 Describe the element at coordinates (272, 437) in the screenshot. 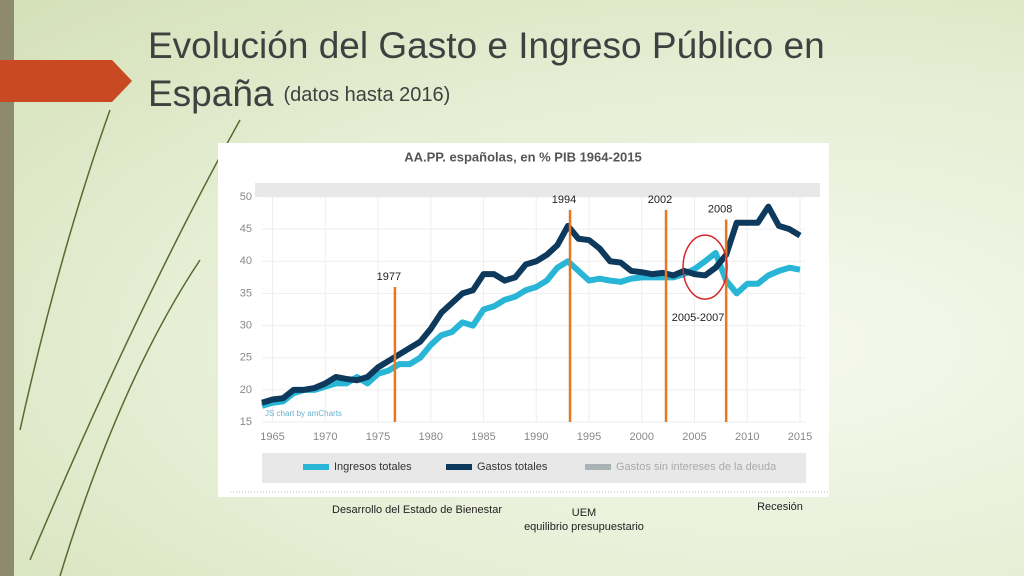

I see `x-tick-label: 1965` at that location.